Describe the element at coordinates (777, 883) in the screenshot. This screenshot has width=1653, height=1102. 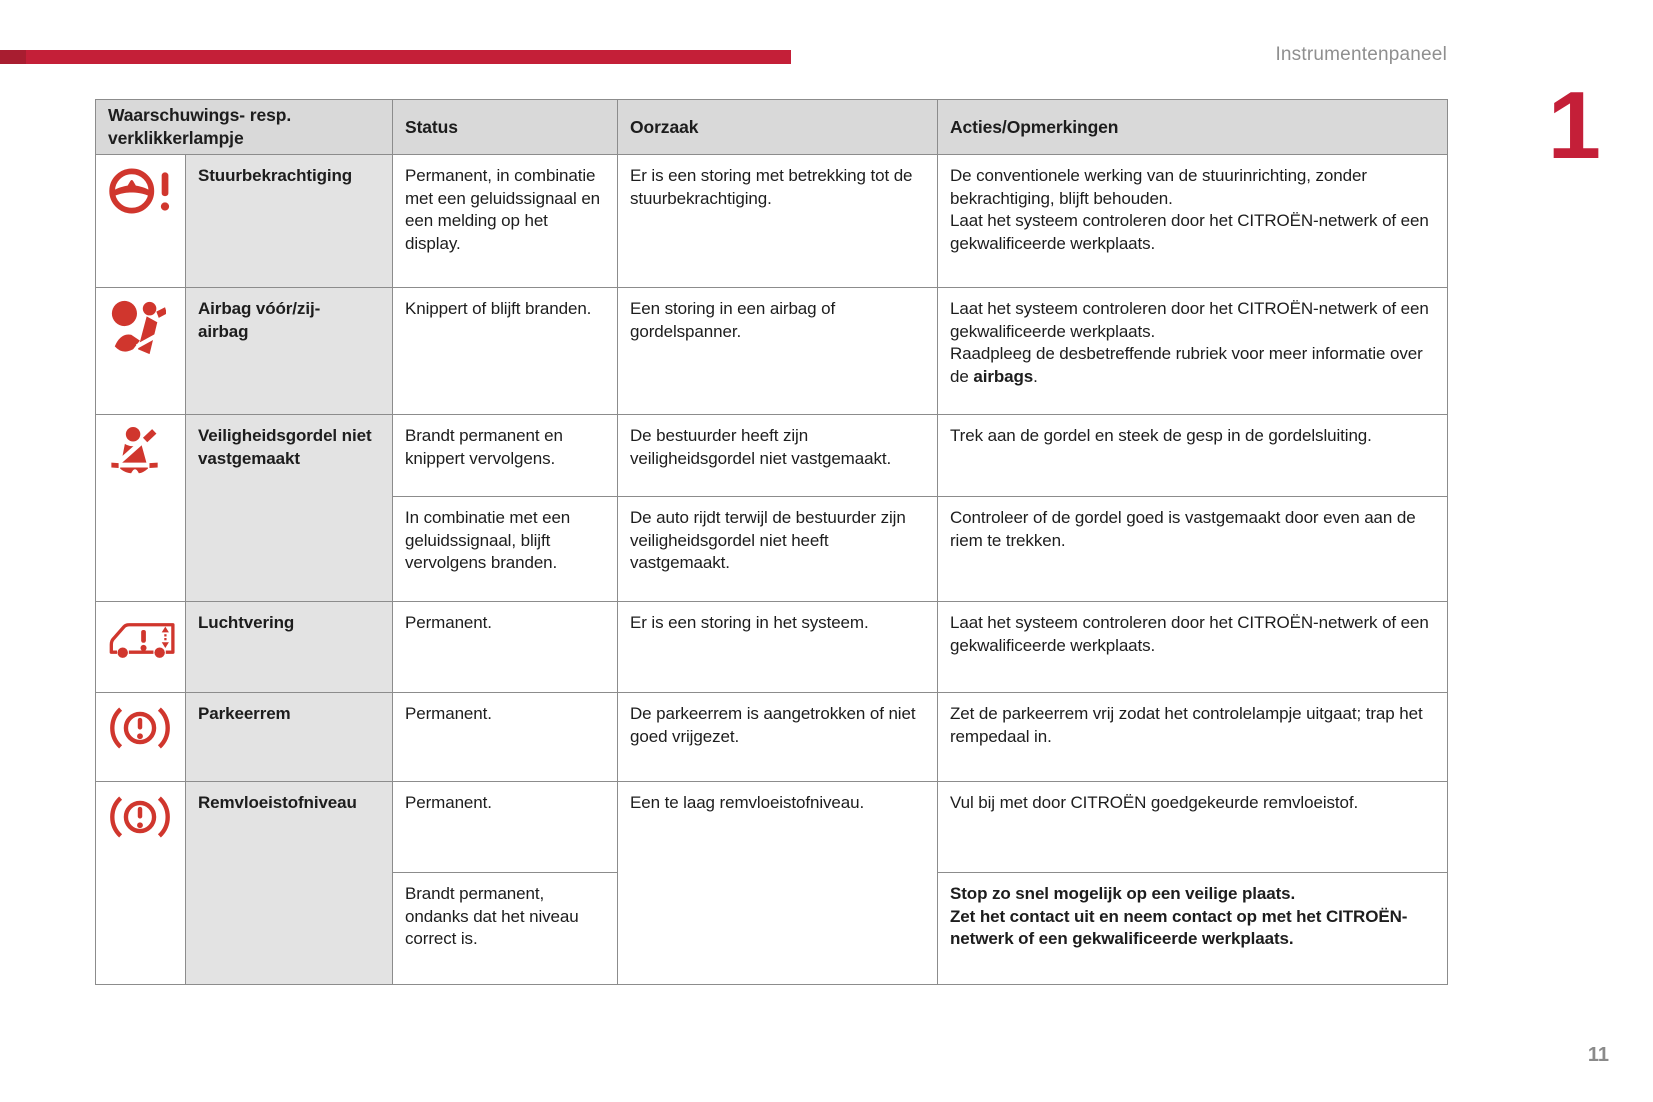
I see `cause-cell: Een te laag remvloeistofniveau.` at that location.